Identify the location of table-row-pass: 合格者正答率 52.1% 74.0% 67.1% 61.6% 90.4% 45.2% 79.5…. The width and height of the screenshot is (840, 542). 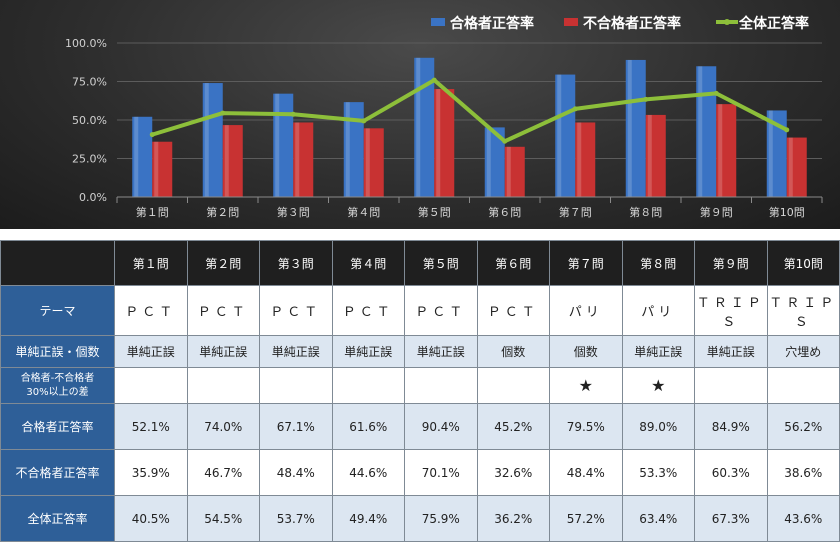
(420, 426).